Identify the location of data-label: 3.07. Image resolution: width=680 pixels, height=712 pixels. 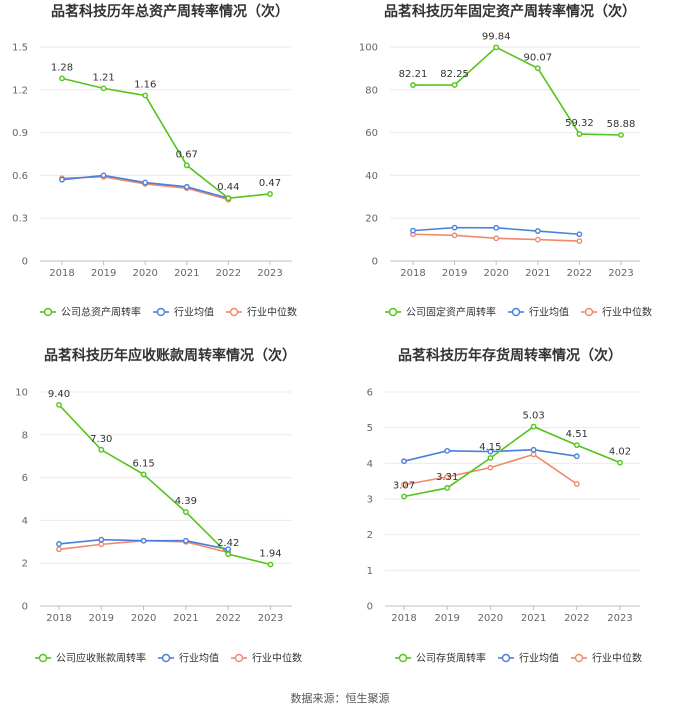
(404, 486).